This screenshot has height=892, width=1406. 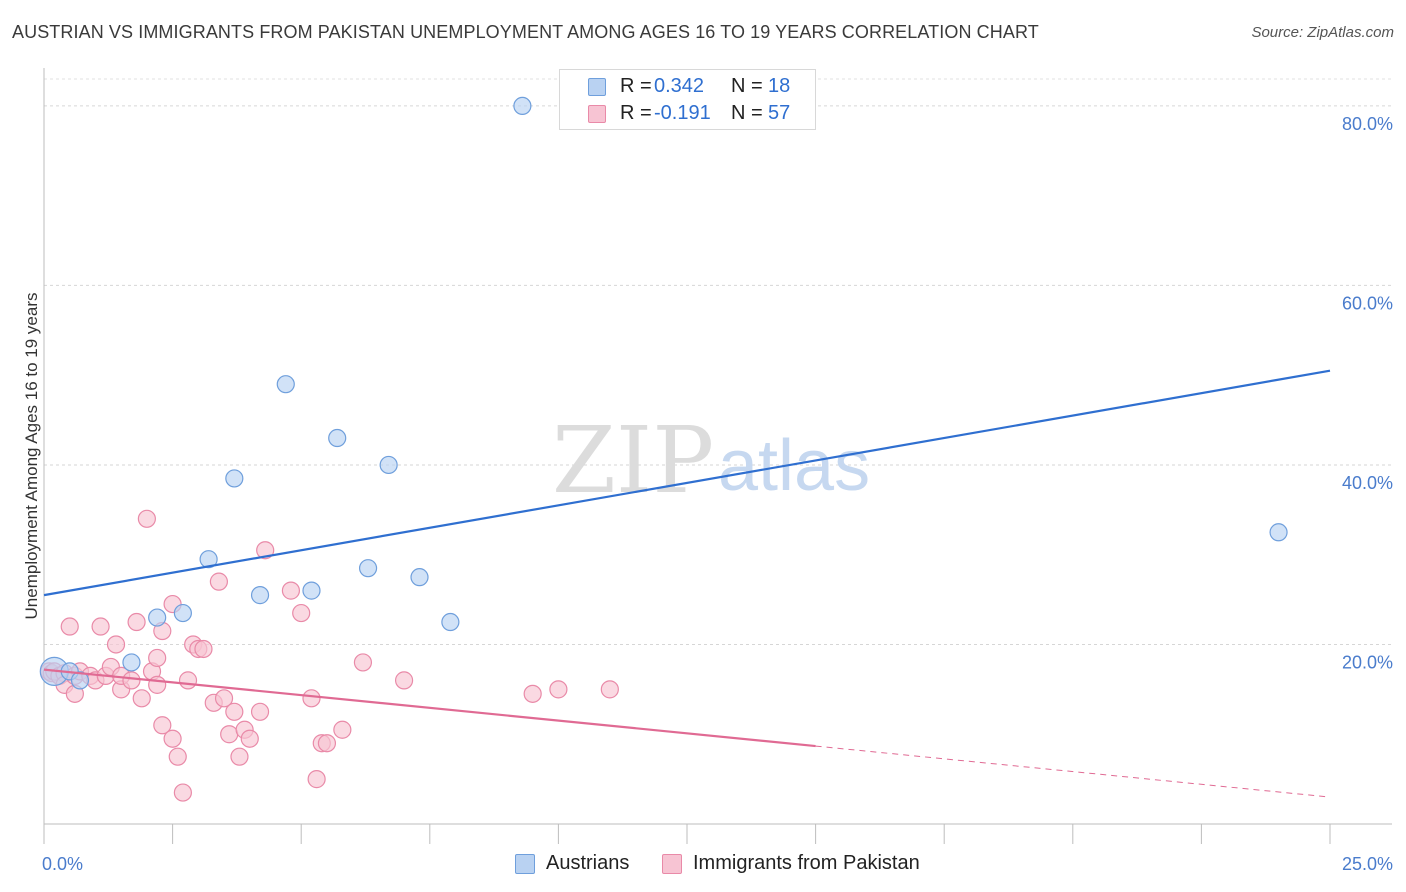 What do you see at coordinates (779, 113) in the screenshot?
I see `legend-n-value: 57` at bounding box center [779, 113].